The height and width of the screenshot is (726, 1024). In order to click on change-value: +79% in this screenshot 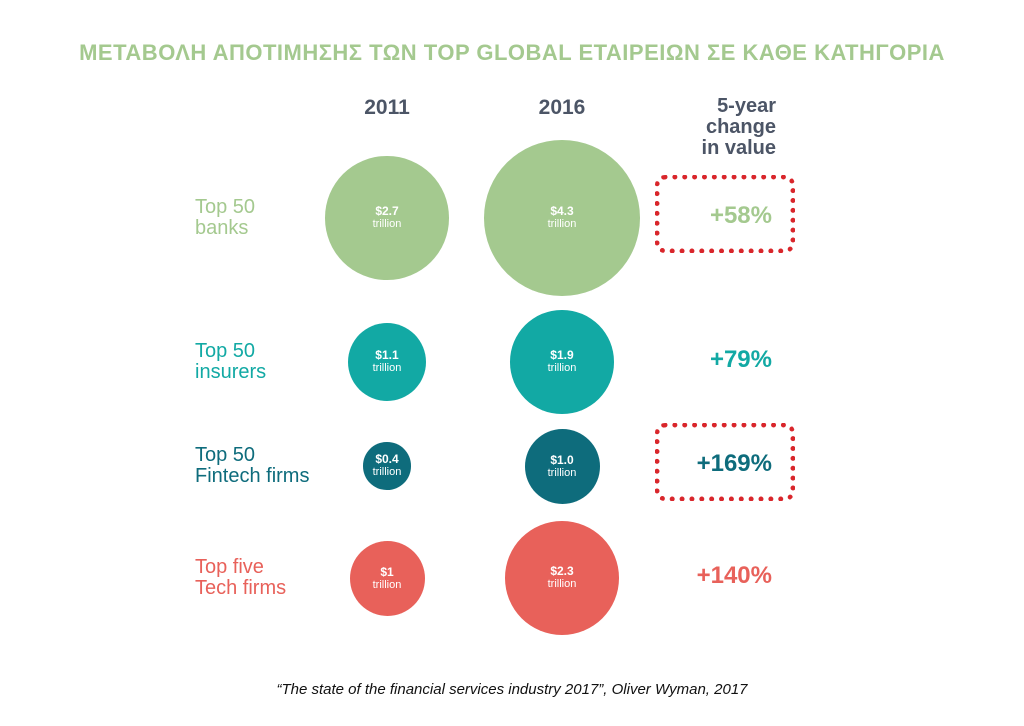, I will do `click(740, 359)`.